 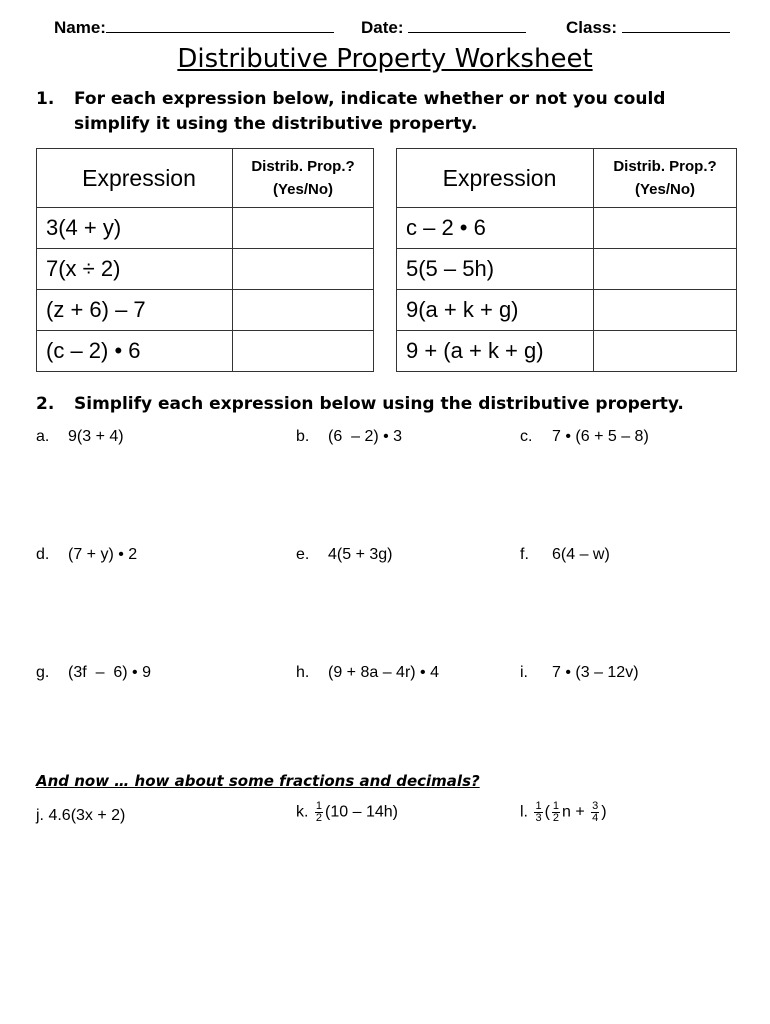 I want to click on problem-expression: (10 – 14h), so click(x=361, y=812).